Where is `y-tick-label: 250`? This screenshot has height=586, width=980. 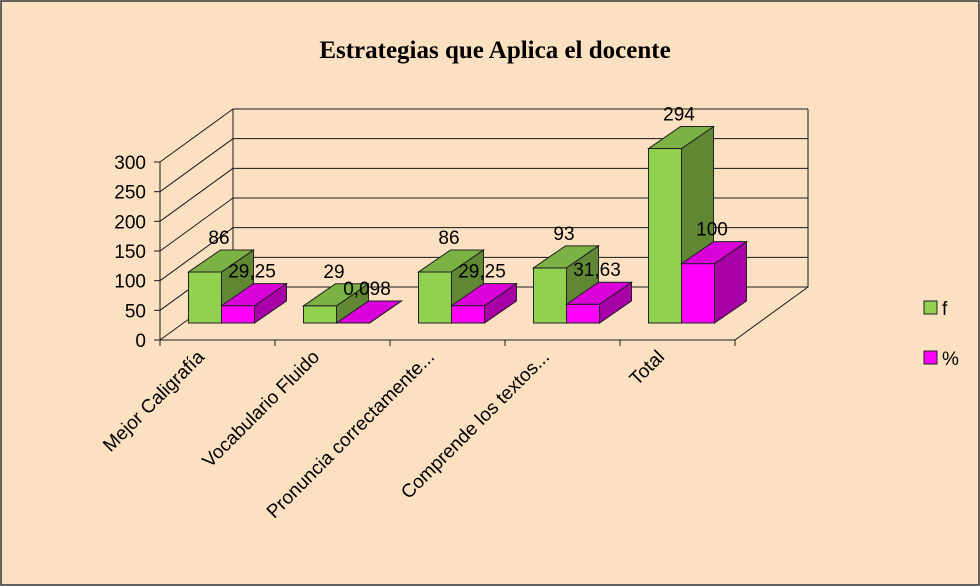 y-tick-label: 250 is located at coordinates (130, 193).